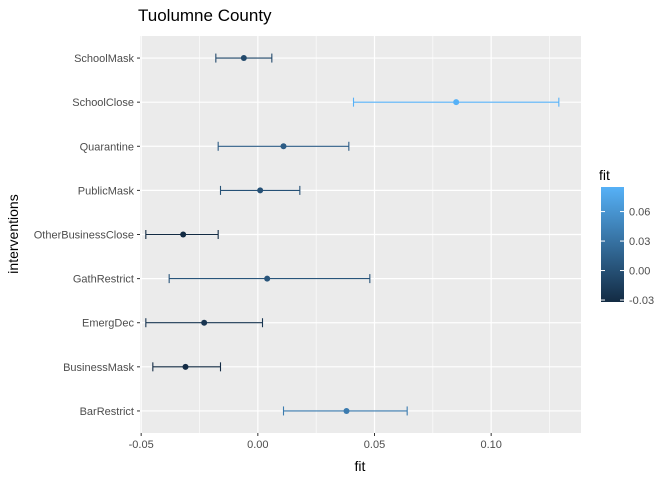  Describe the element at coordinates (107, 147) in the screenshot. I see `y-tick-label: Quarantine` at that location.